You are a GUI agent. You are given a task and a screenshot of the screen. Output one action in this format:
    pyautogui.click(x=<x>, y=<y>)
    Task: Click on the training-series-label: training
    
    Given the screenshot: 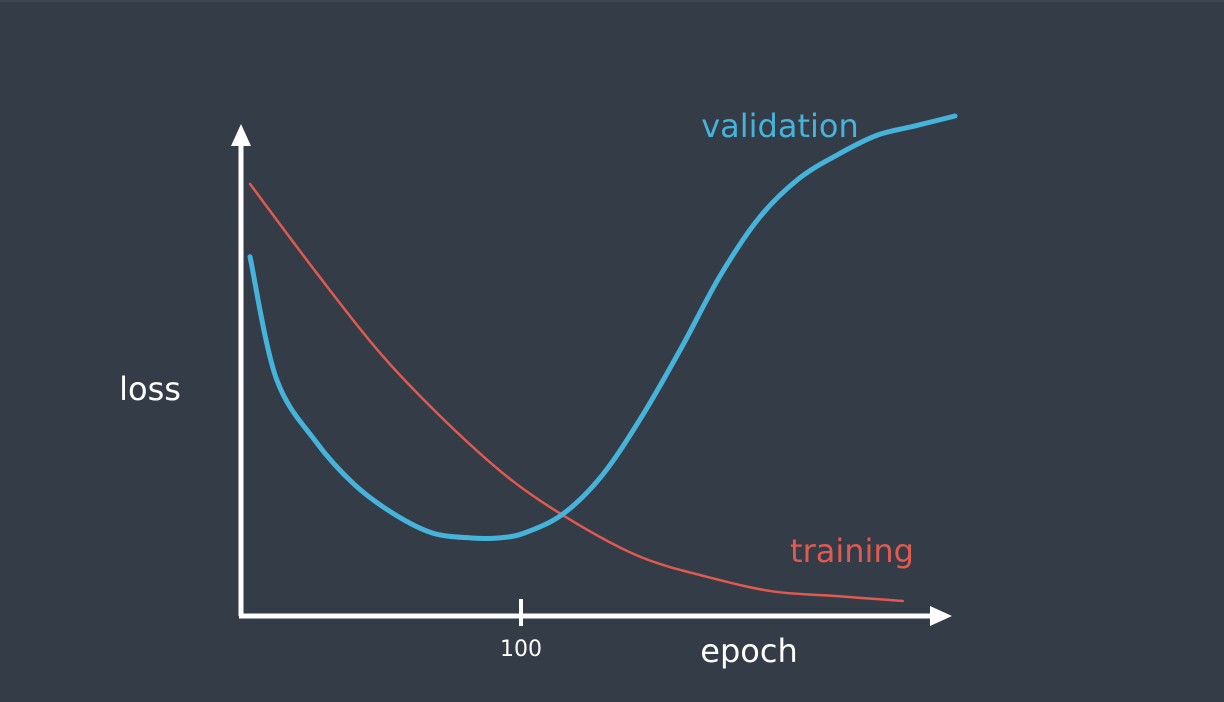 What is the action you would take?
    pyautogui.click(x=852, y=551)
    